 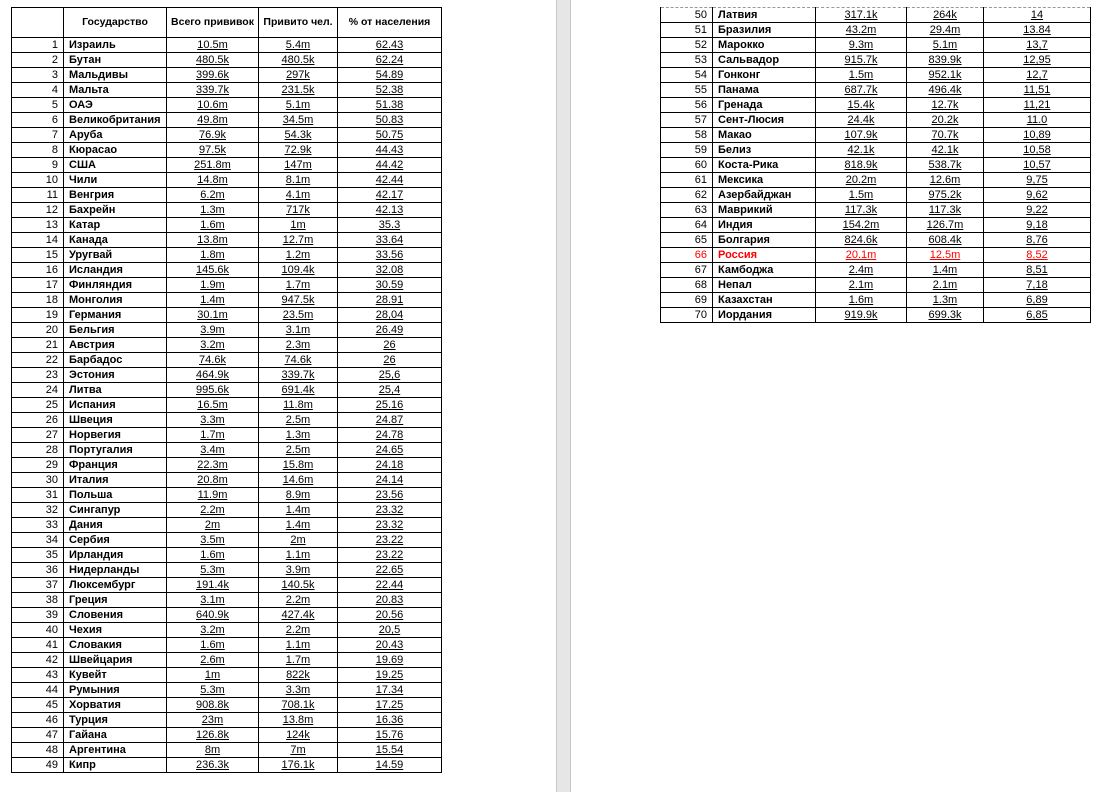 I want to click on table-row: 41 Словакия 1.6m 1.1m 20.43, so click(x=226, y=645).